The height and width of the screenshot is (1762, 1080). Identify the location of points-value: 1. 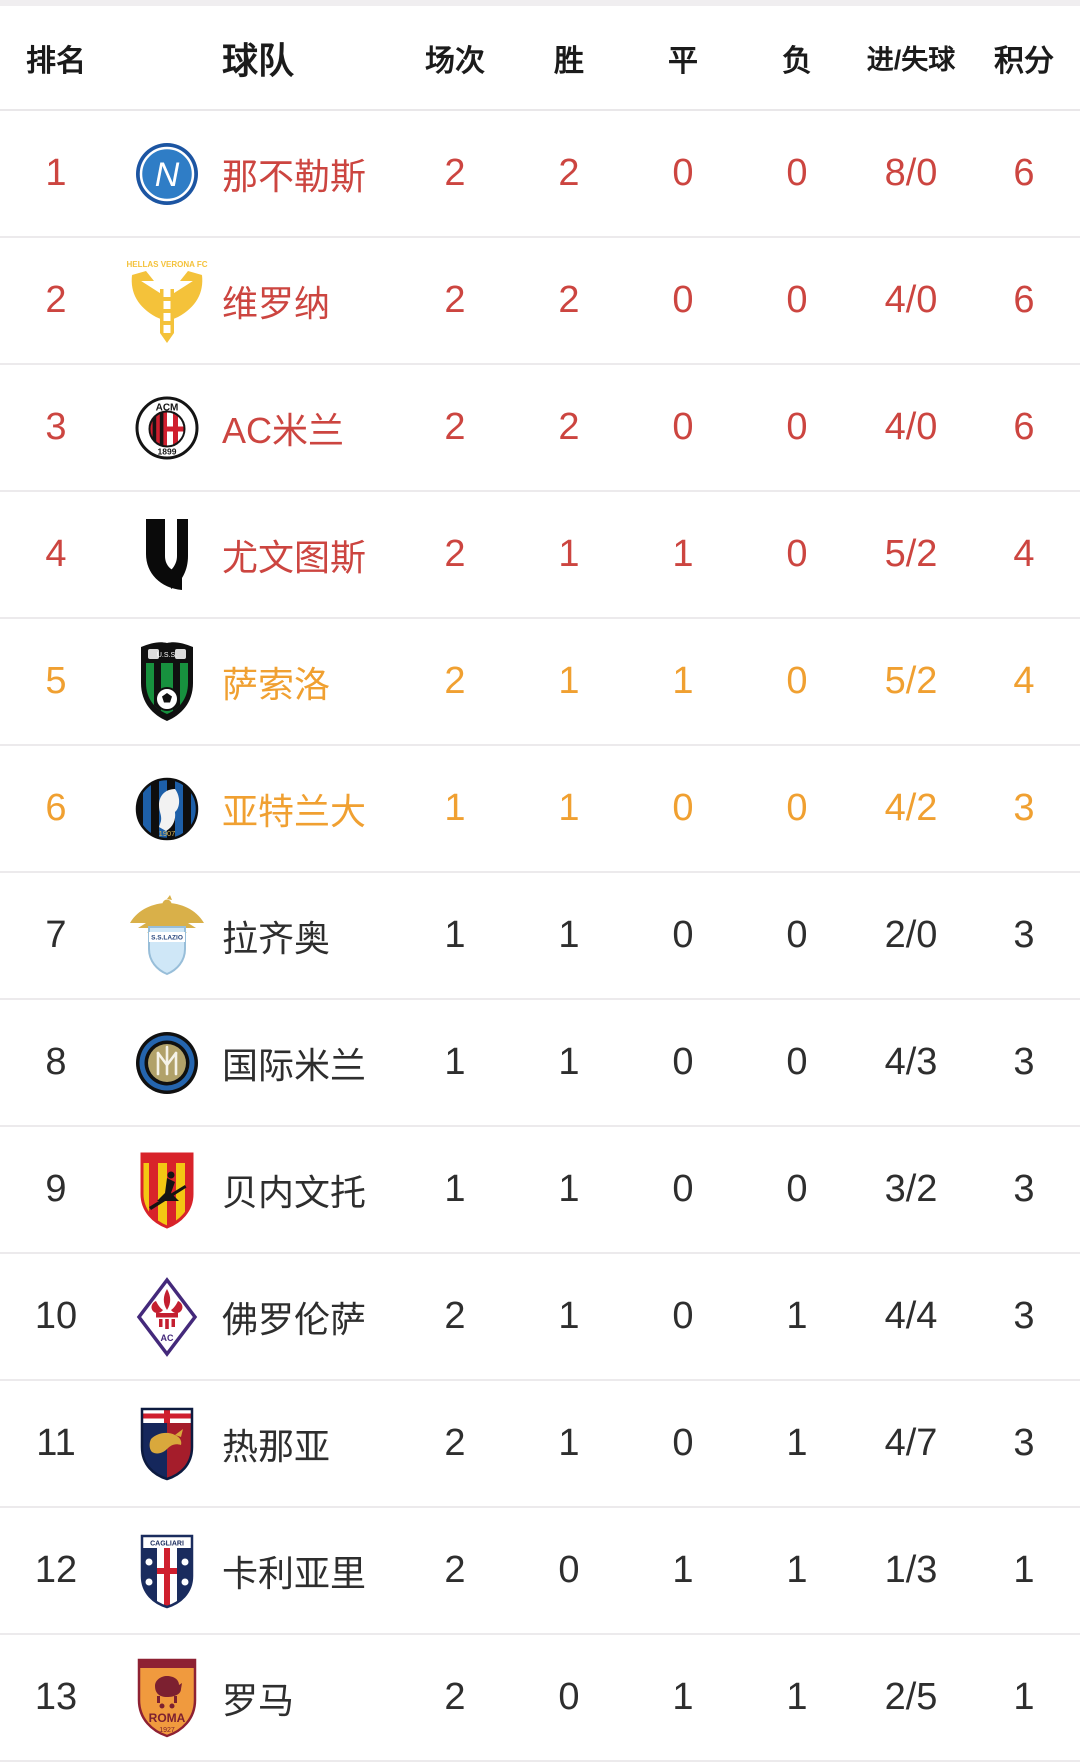
(1024, 1697).